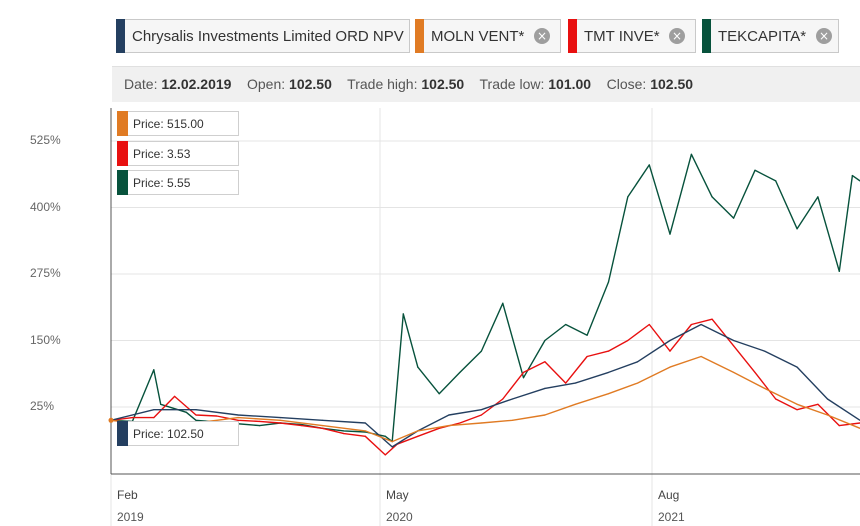 This screenshot has width=860, height=526. I want to click on legend-label: TMT INVE*, so click(622, 36).